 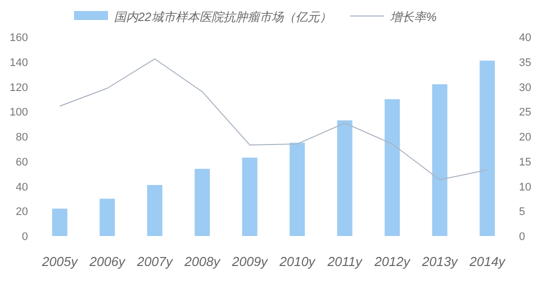 What do you see at coordinates (107, 261) in the screenshot?
I see `x-tick-label: 2006y` at bounding box center [107, 261].